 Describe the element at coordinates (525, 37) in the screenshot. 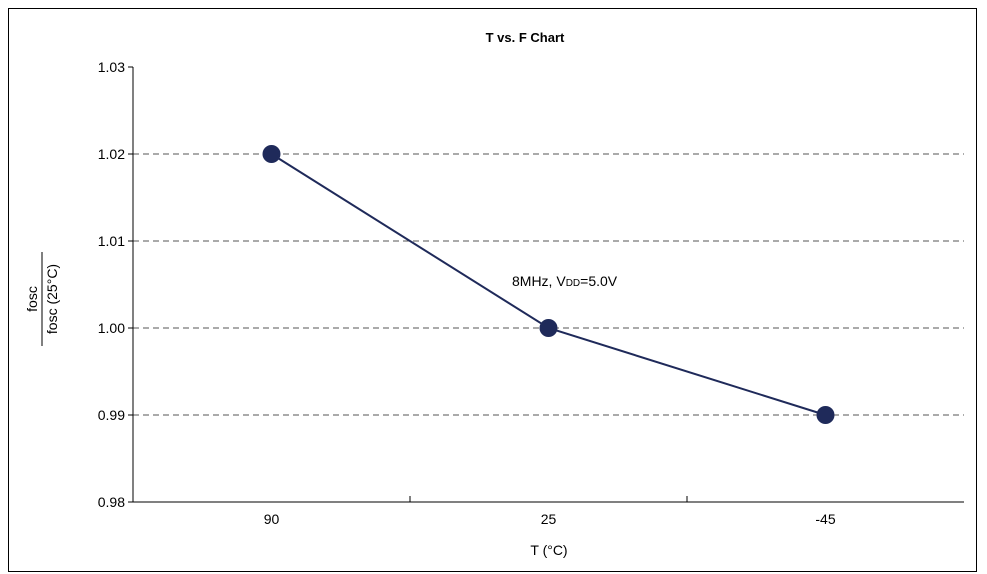

I see `chart-title: T vs. F Chart` at that location.